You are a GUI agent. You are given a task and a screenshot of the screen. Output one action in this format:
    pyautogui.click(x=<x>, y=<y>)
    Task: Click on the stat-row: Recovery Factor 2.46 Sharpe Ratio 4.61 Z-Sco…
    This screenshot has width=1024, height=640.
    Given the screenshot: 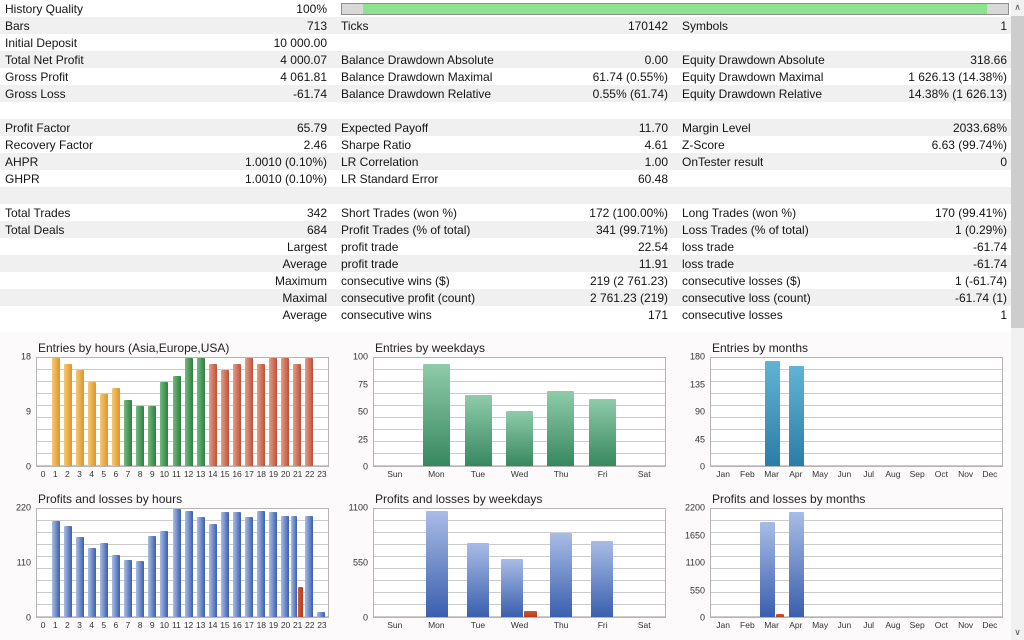 What is the action you would take?
    pyautogui.click(x=505, y=144)
    